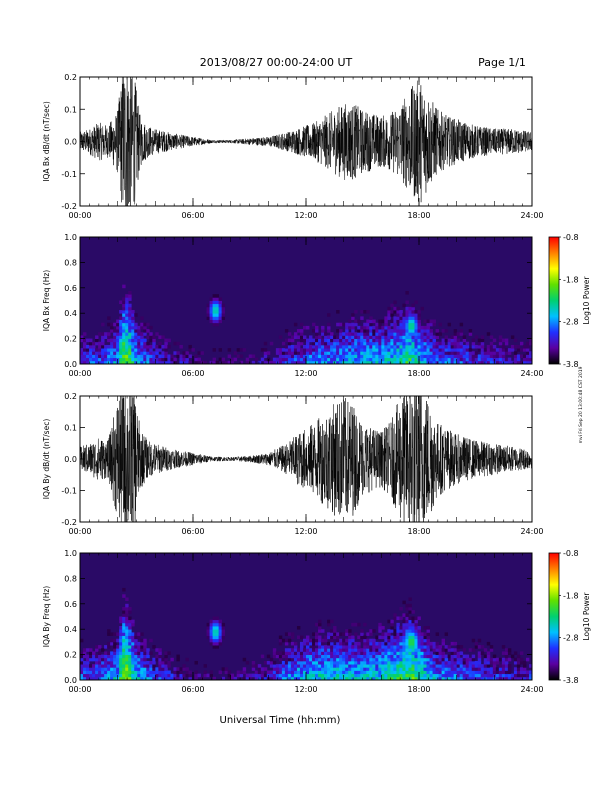 The image size is (612, 792). I want to click on bx-spectrogram-xtick-label: 12:00, so click(305, 373).